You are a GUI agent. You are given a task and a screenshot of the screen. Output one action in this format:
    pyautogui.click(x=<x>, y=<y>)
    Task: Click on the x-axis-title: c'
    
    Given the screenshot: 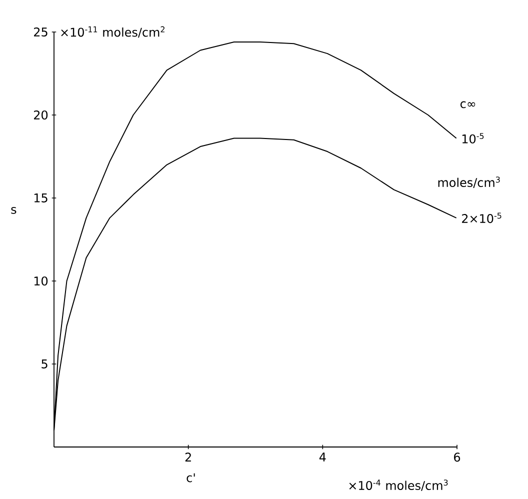 What is the action you would take?
    pyautogui.click(x=190, y=477)
    